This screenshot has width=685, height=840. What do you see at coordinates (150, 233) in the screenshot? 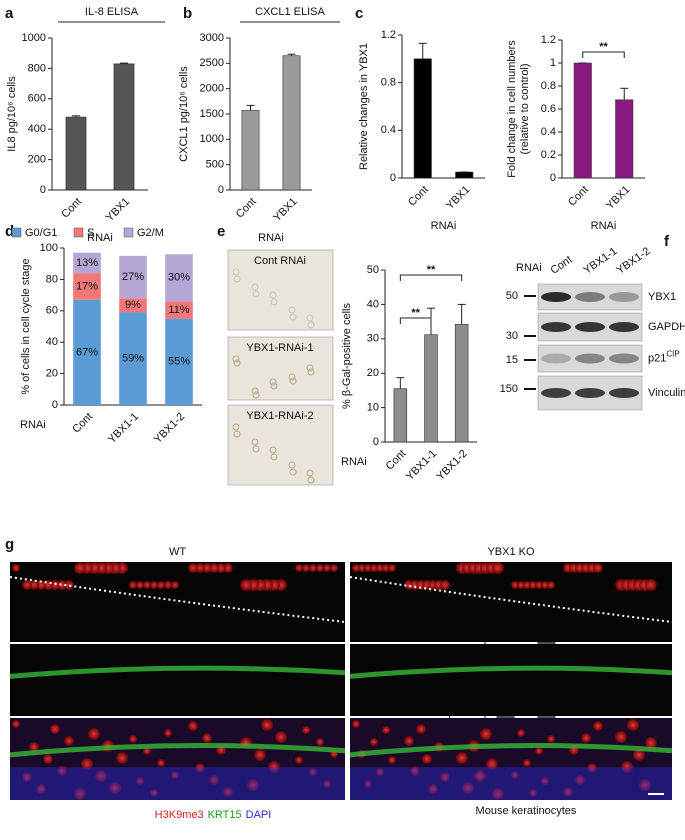
I see `legend-label: G2/M` at bounding box center [150, 233].